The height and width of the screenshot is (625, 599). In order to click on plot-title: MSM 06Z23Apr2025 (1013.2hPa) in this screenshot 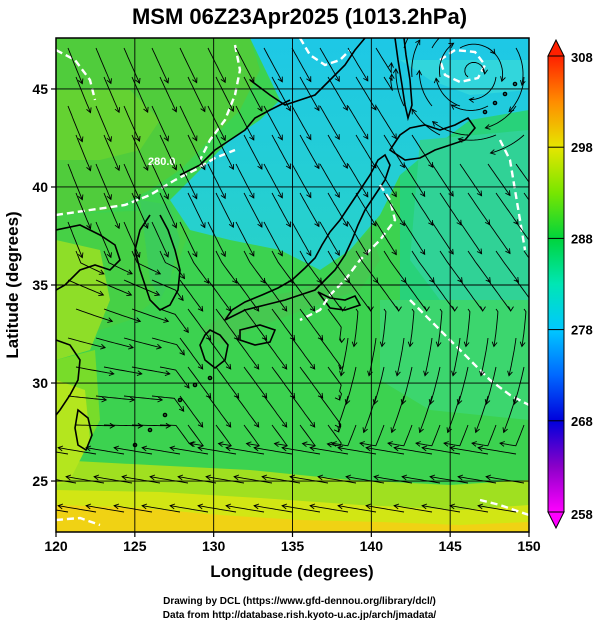, I will do `click(299, 16)`.